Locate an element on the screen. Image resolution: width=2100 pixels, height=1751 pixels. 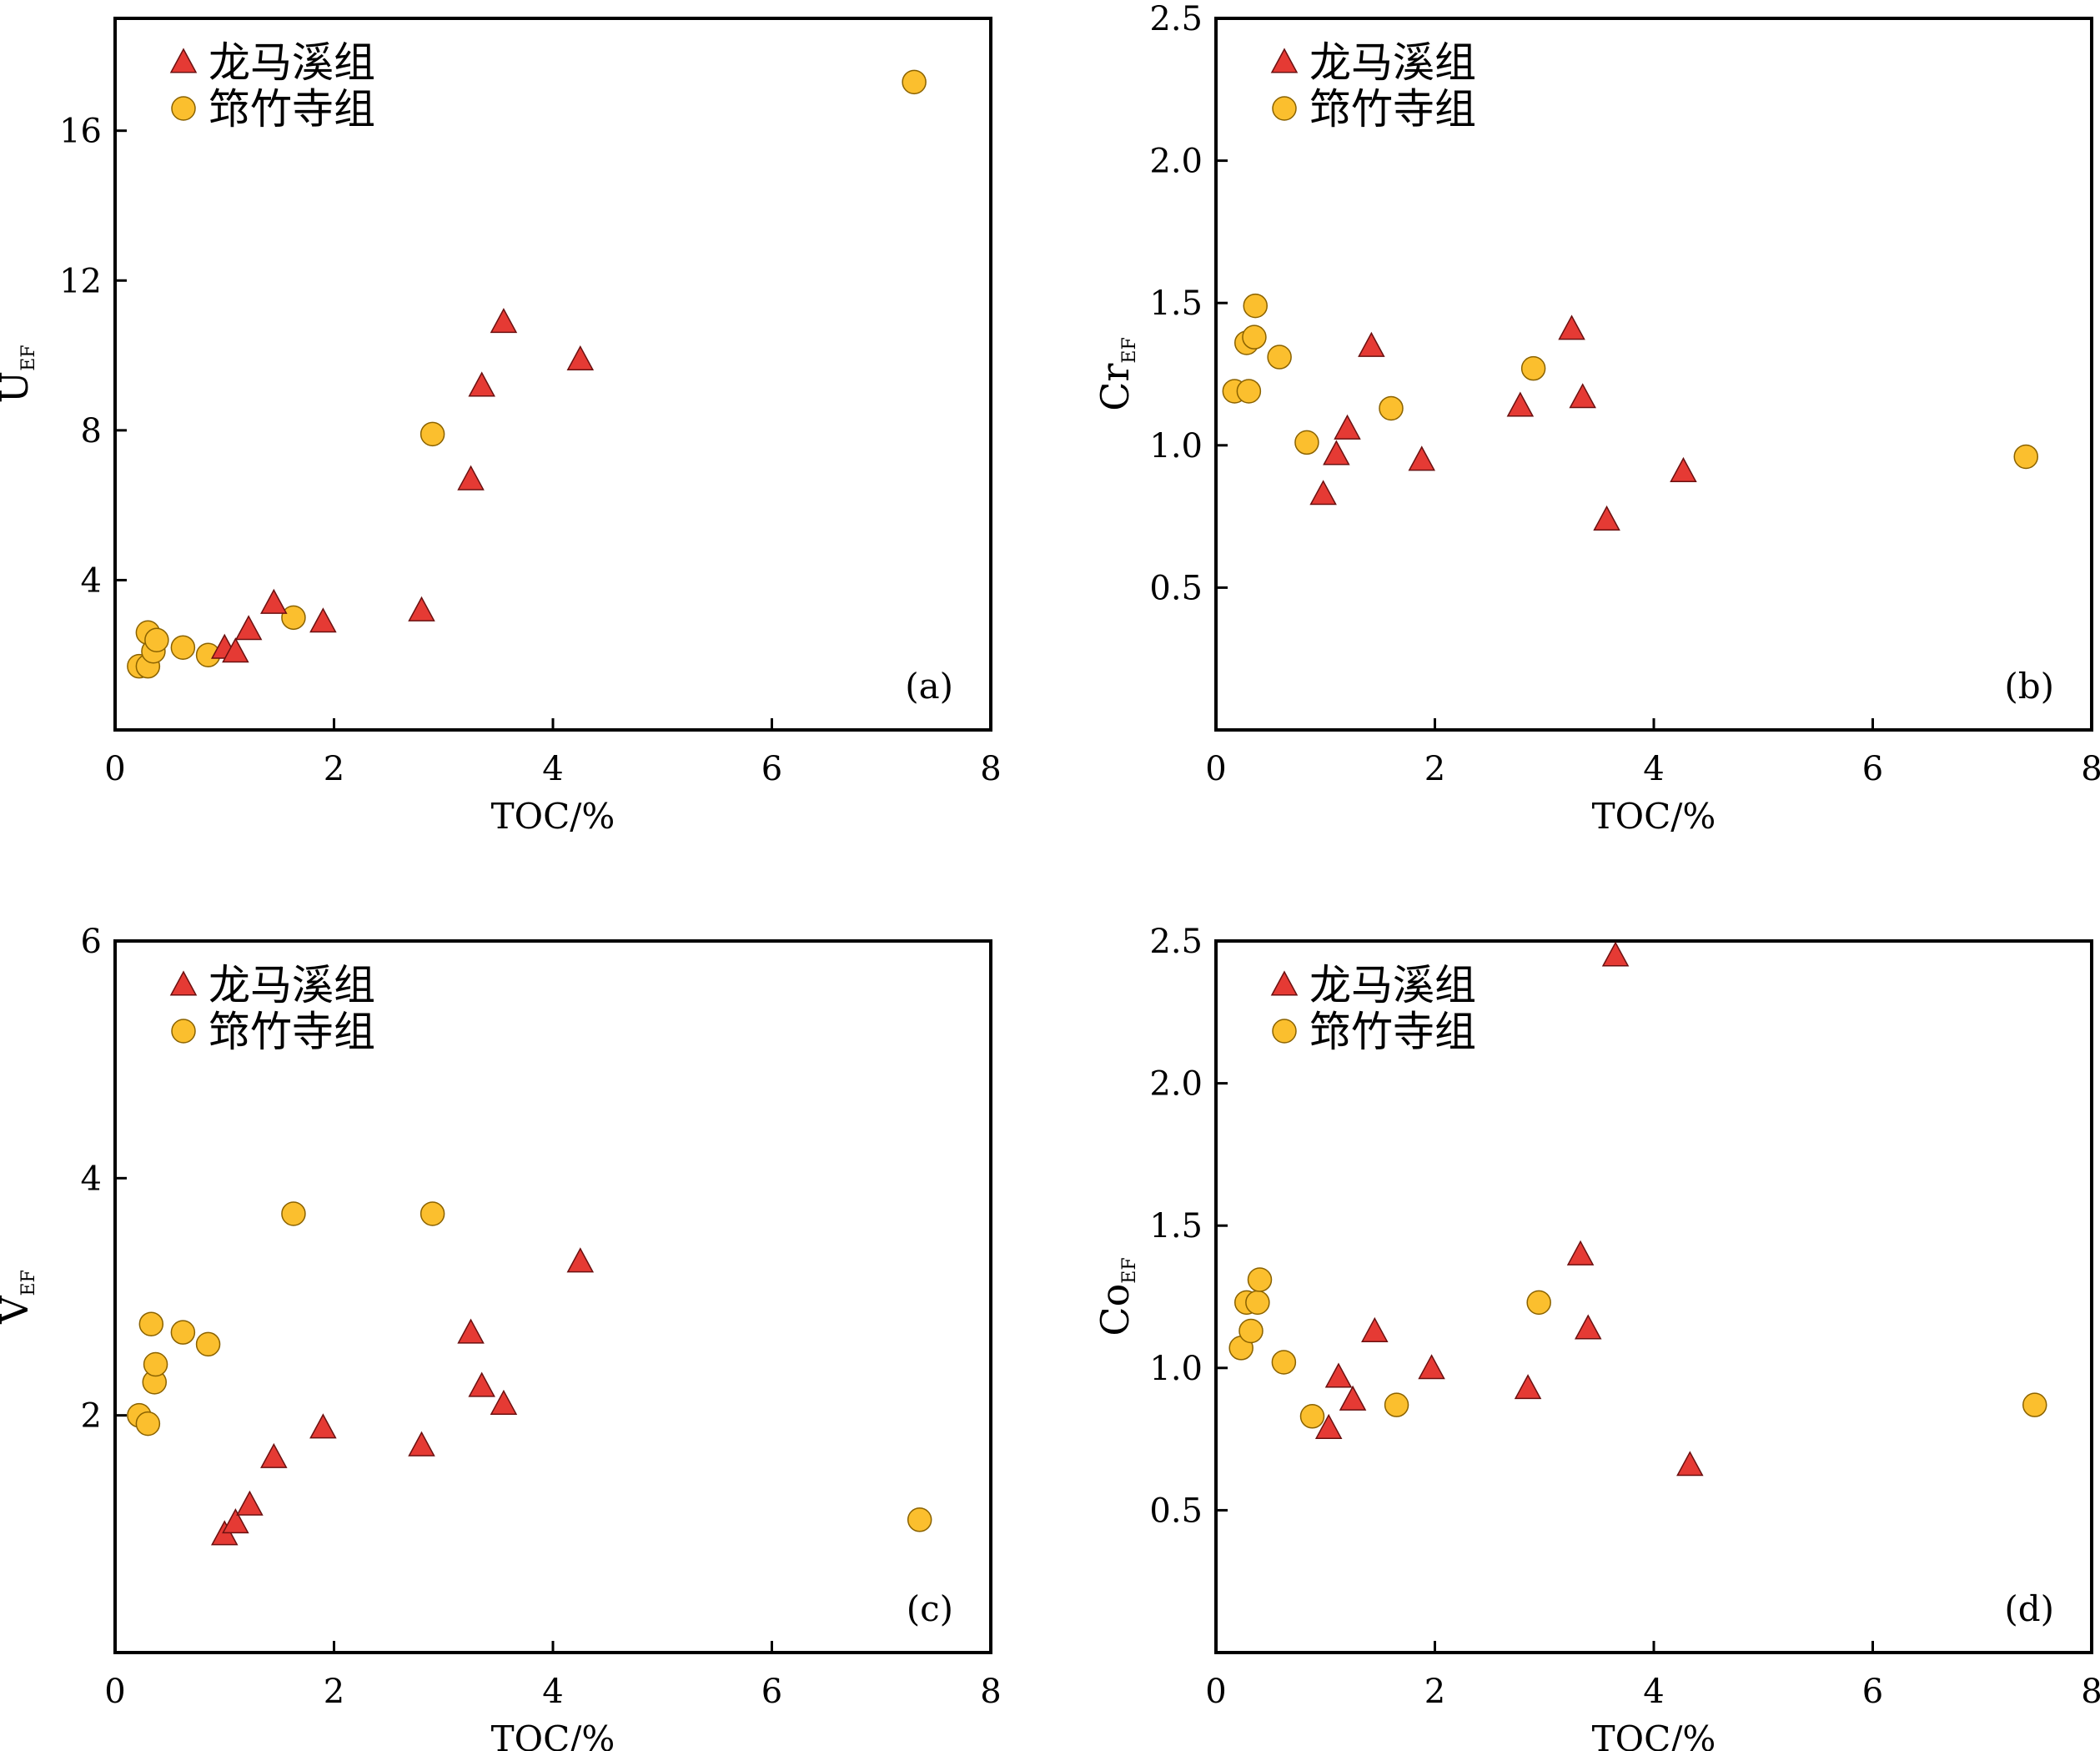
x-tick-label: 6 is located at coordinates (1872, 1692).